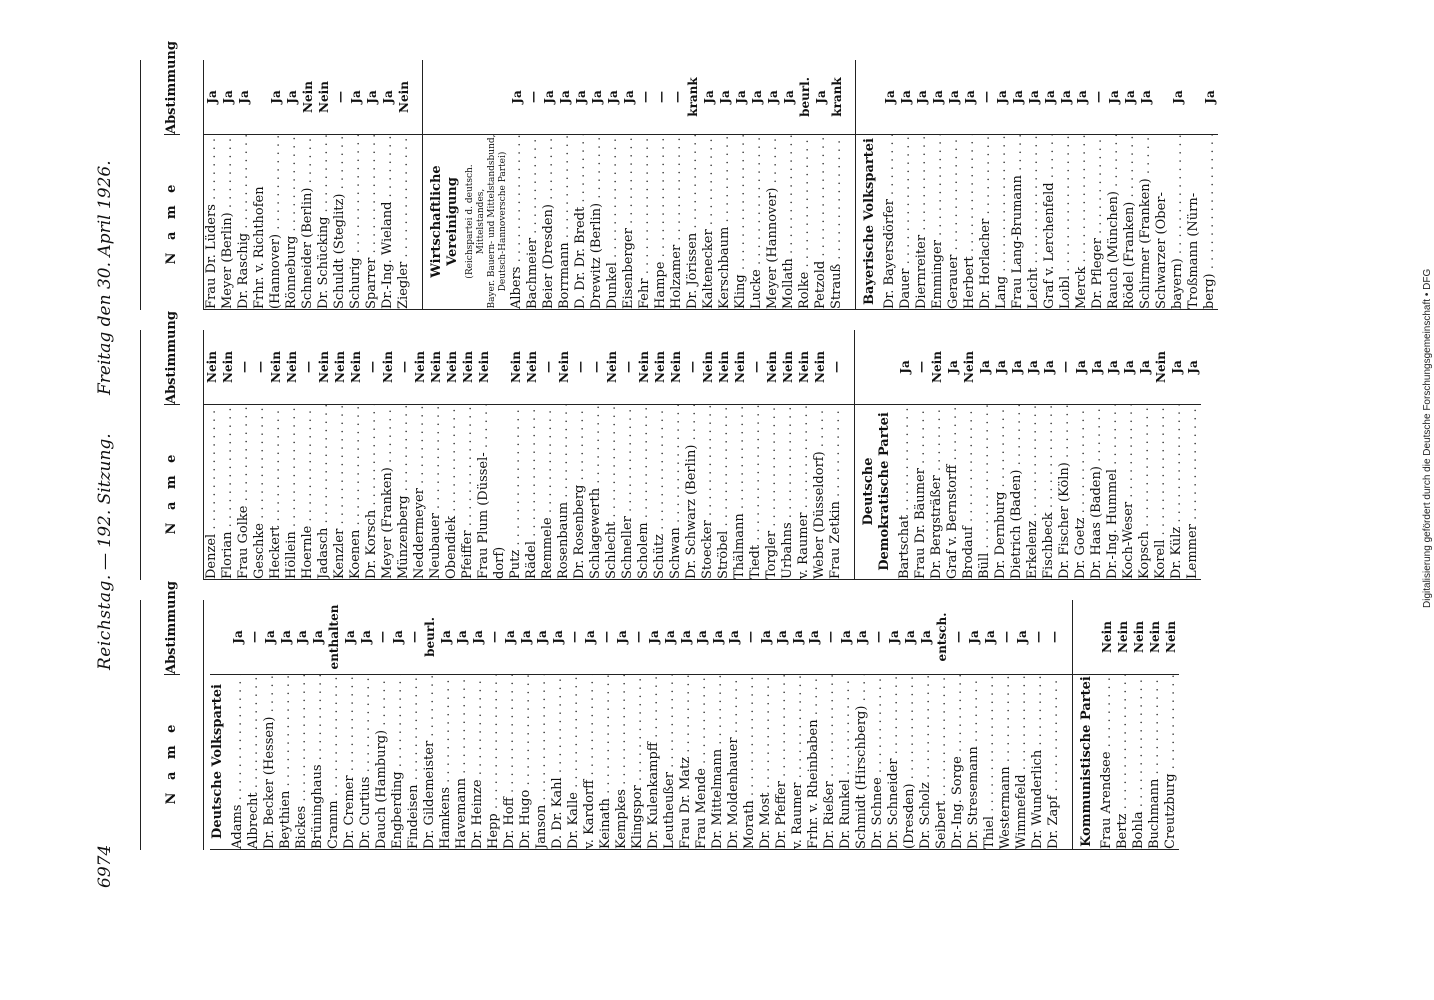  What do you see at coordinates (1022, 724) in the screenshot?
I see `member-row: Wimmefeld Ja` at bounding box center [1022, 724].